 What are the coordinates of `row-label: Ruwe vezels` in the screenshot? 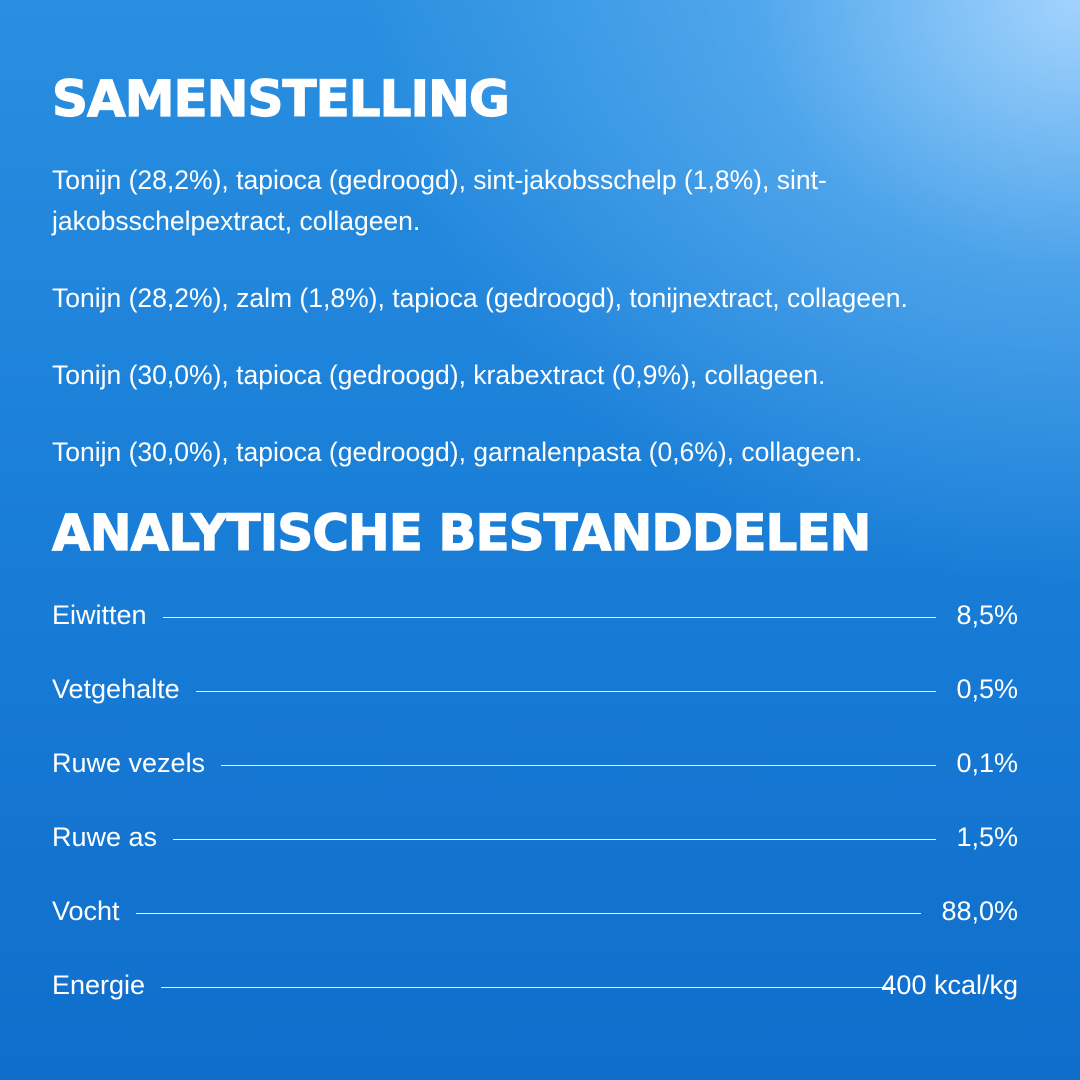 It's located at (129, 763).